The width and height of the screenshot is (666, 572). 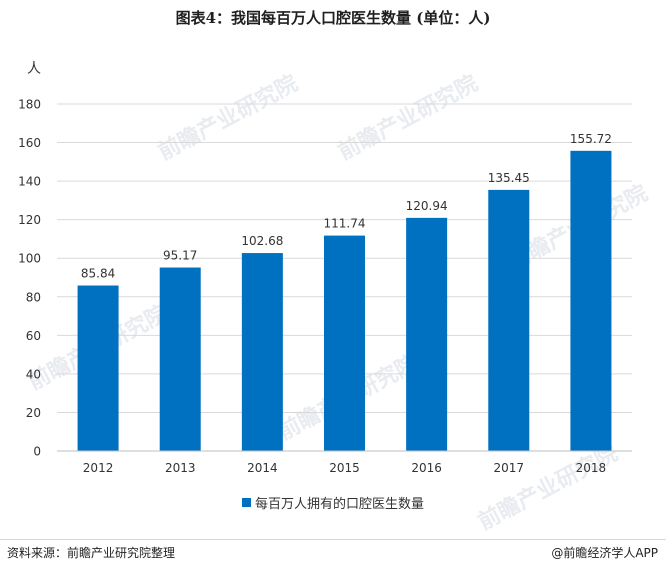 I want to click on y-tick-label: 100, so click(x=29, y=259).